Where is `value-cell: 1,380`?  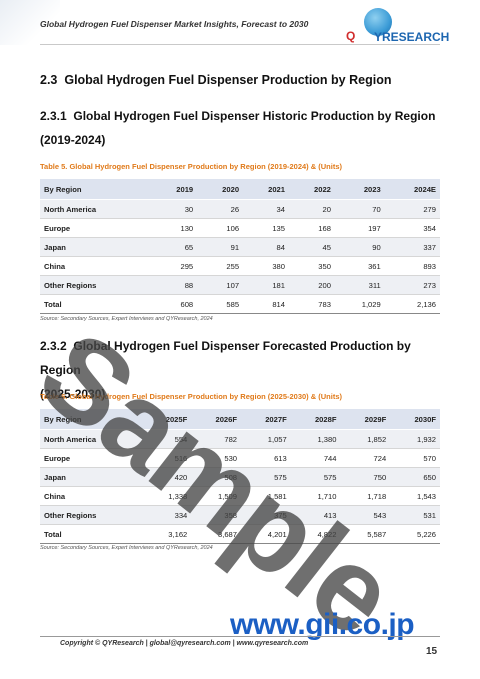 value-cell: 1,380 is located at coordinates (315, 439).